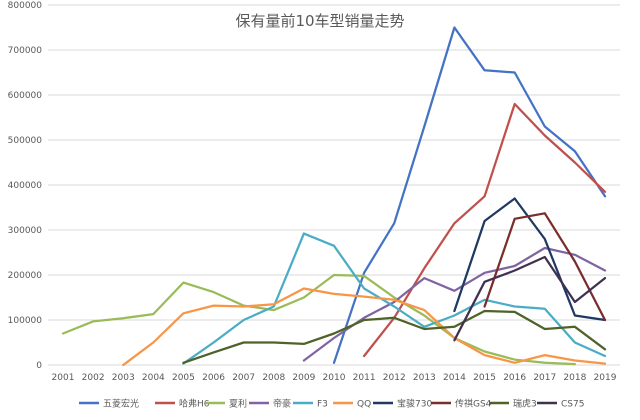  What do you see at coordinates (183, 378) in the screenshot?
I see `x-tick-label: 2005` at bounding box center [183, 378].